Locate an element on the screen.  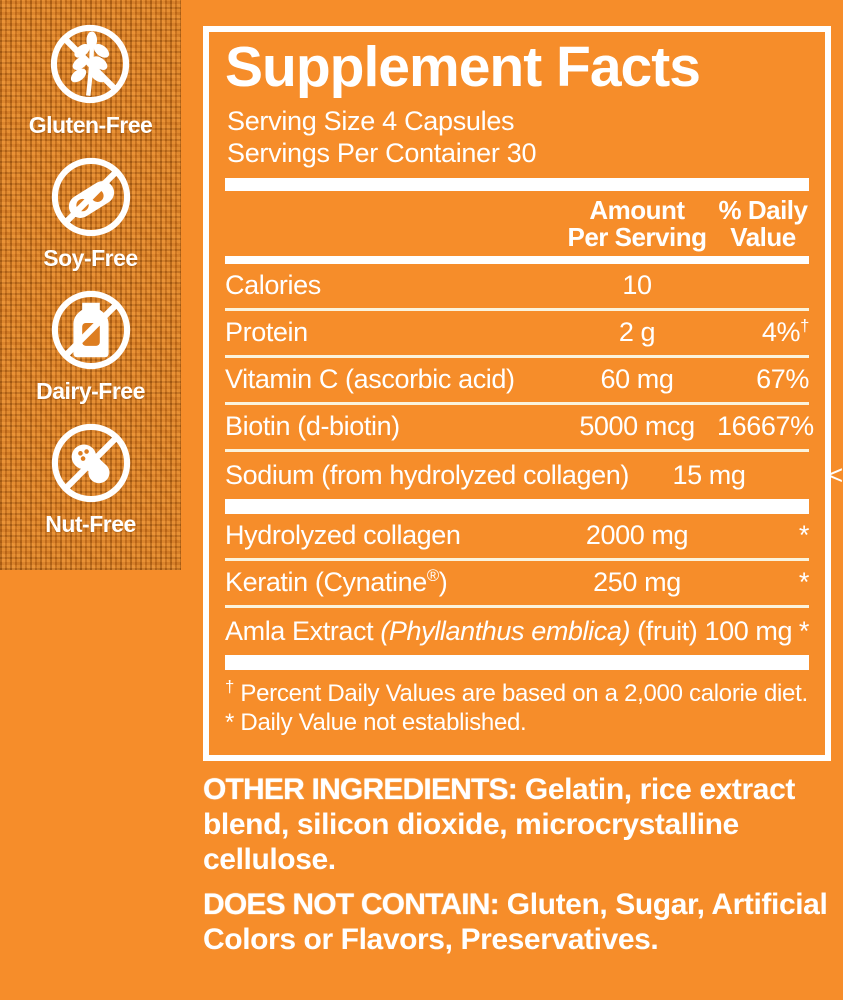
table-row: Hydrolyzed collagen 2000 mg * is located at coordinates (517, 537).